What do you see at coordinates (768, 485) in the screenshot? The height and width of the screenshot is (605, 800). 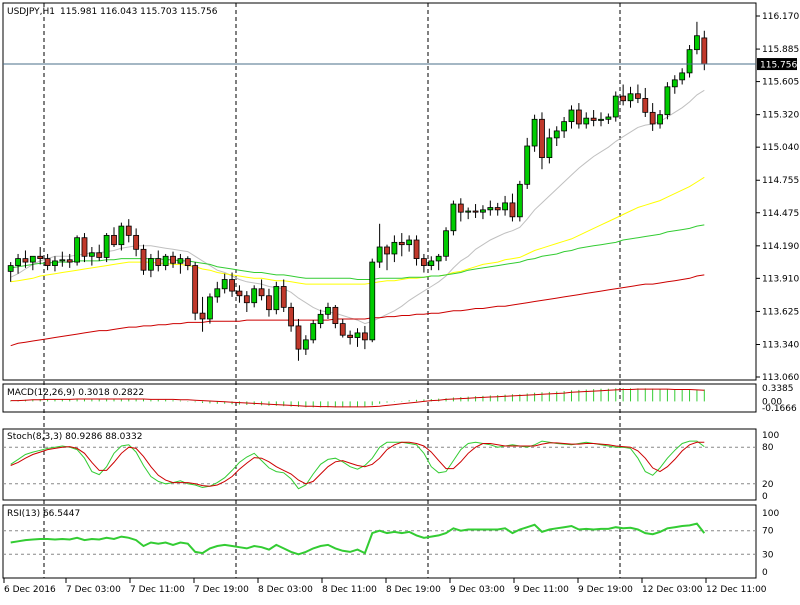 I see `stoch-tick-label: 20` at bounding box center [768, 485].